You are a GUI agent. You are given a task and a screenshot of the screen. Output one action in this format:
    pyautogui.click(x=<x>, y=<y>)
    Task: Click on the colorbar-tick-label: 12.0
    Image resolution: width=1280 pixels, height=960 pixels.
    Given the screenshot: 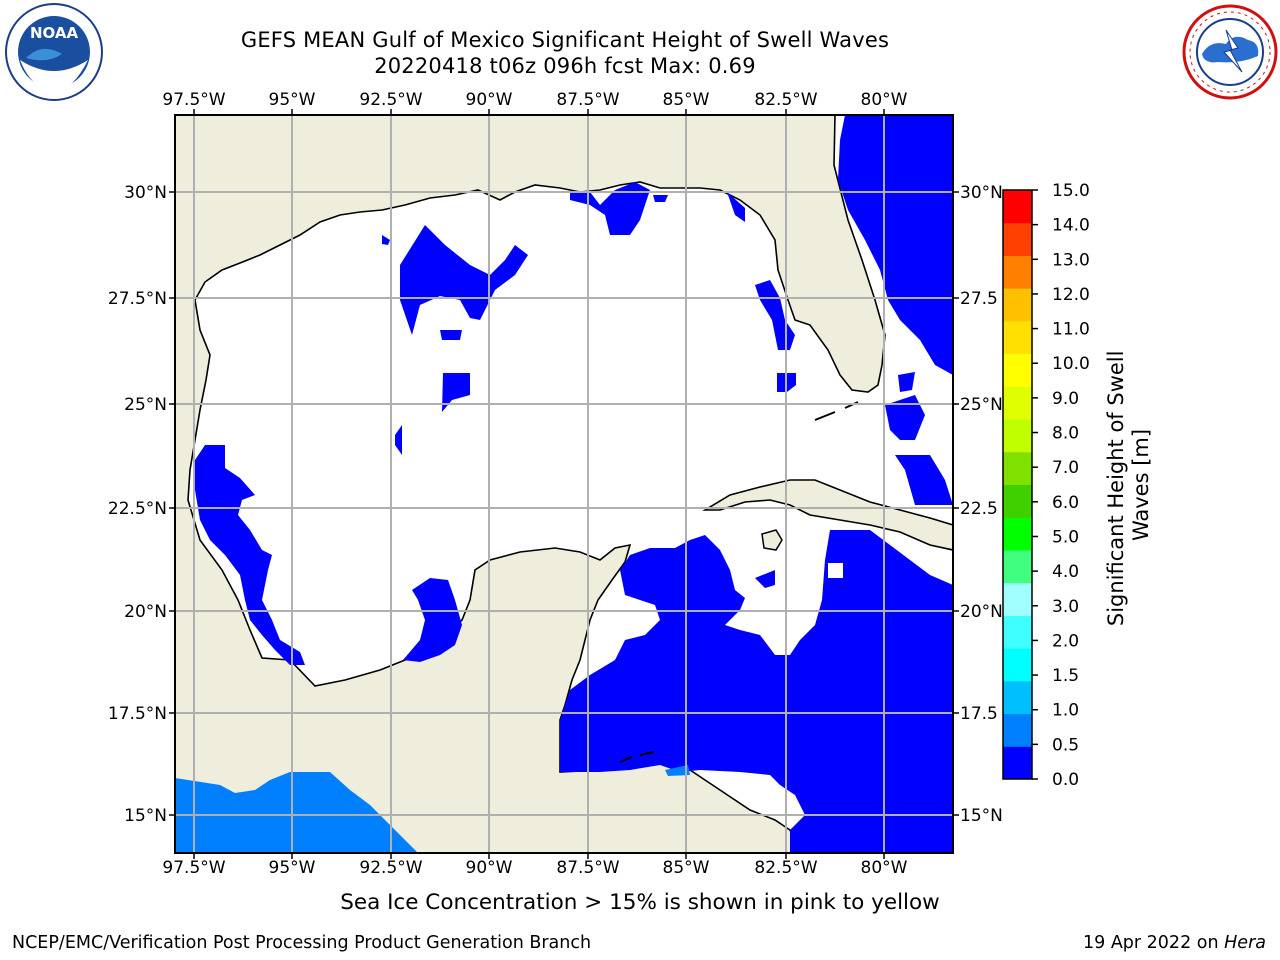 What is the action you would take?
    pyautogui.click(x=1071, y=295)
    